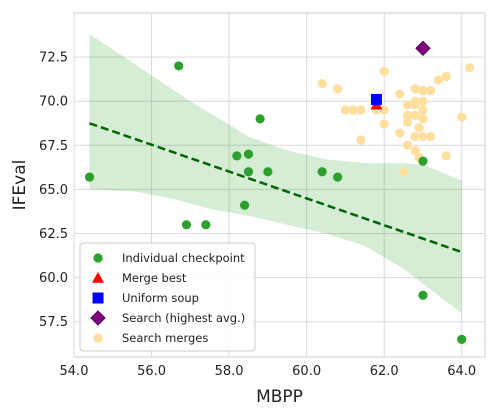 Image resolution: width=498 pixels, height=415 pixels. I want to click on legend-label: Uniform soup, so click(160, 298).